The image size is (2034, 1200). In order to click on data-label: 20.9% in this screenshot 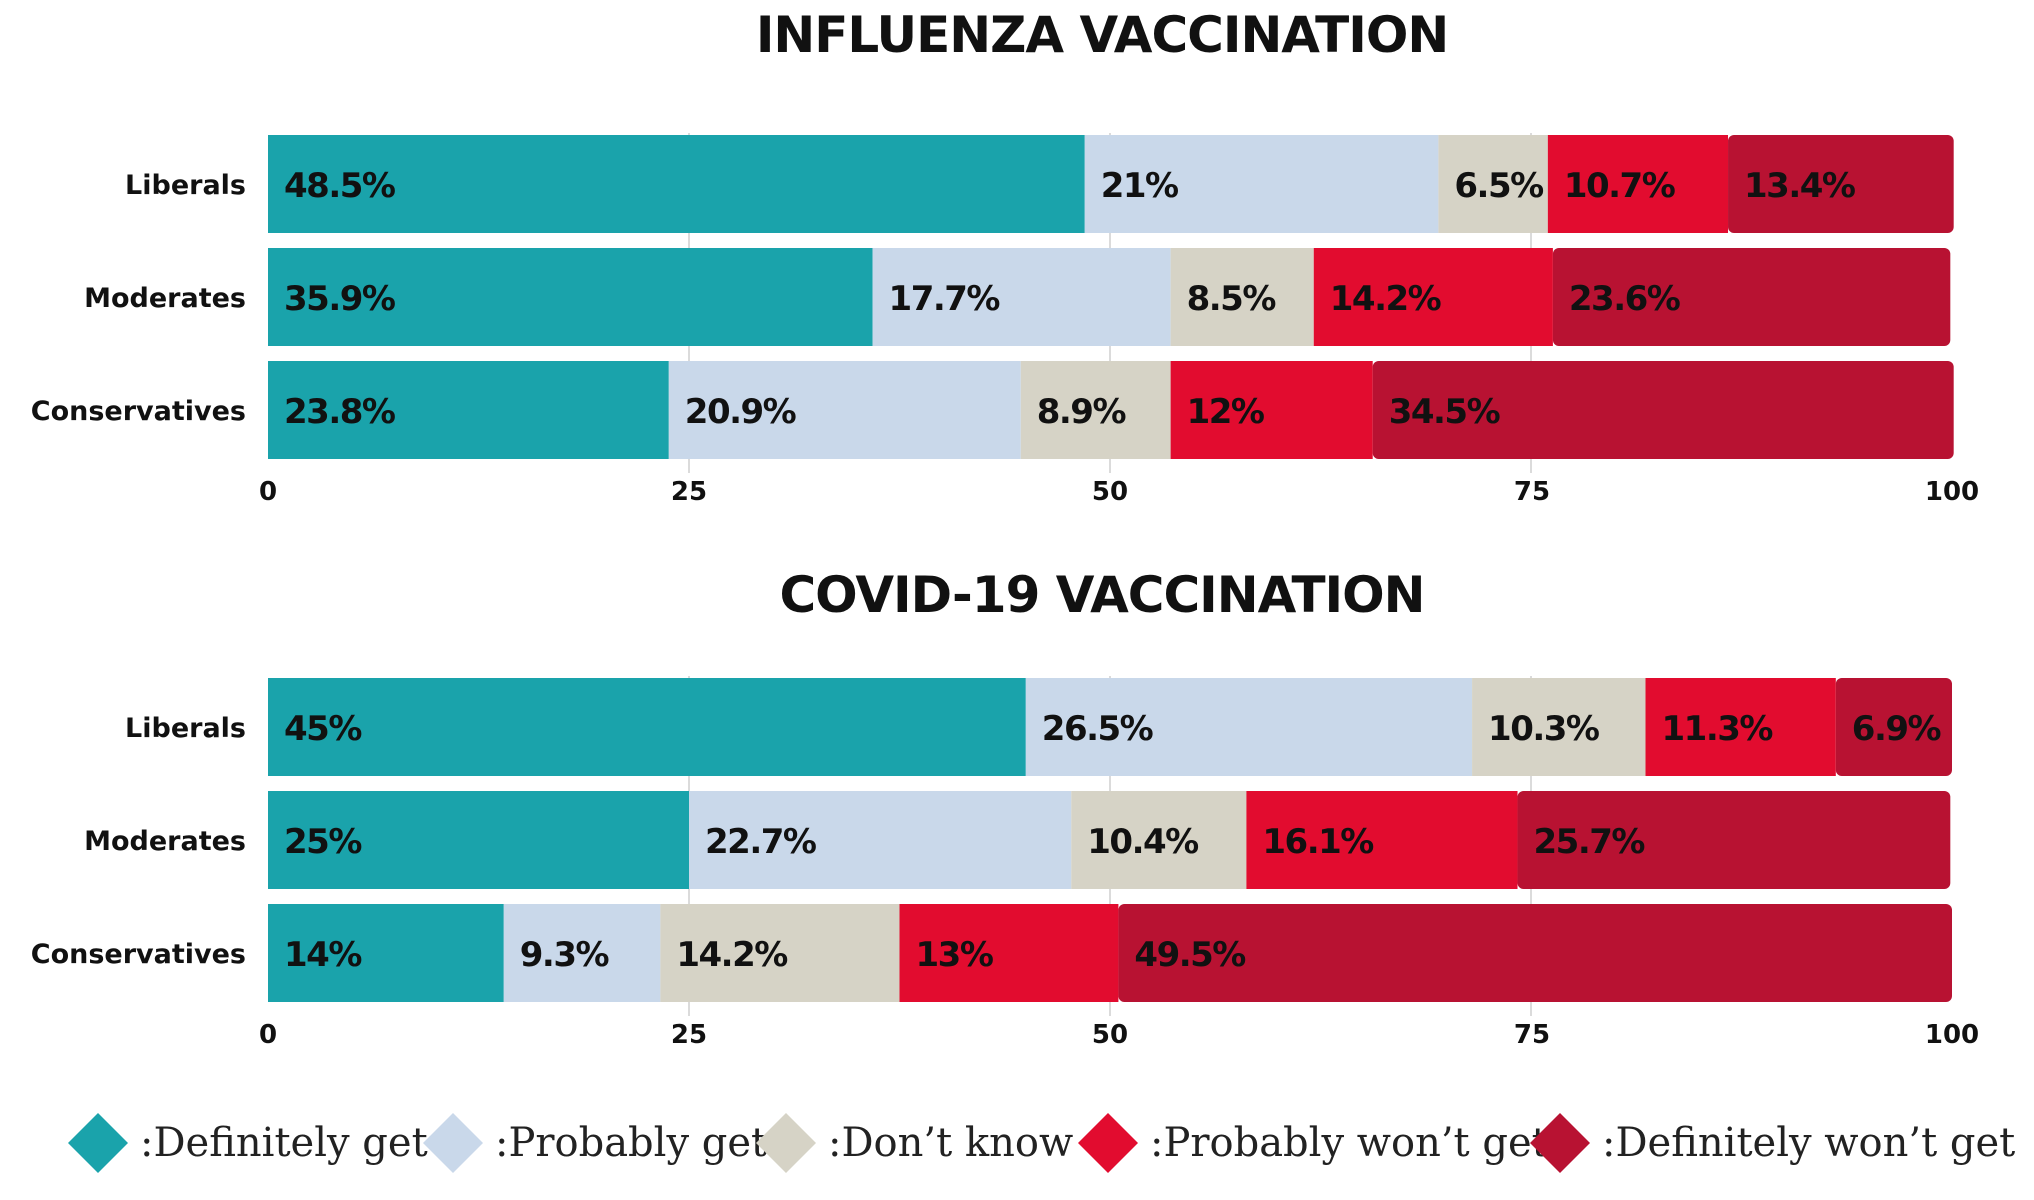, I will do `click(740, 412)`.